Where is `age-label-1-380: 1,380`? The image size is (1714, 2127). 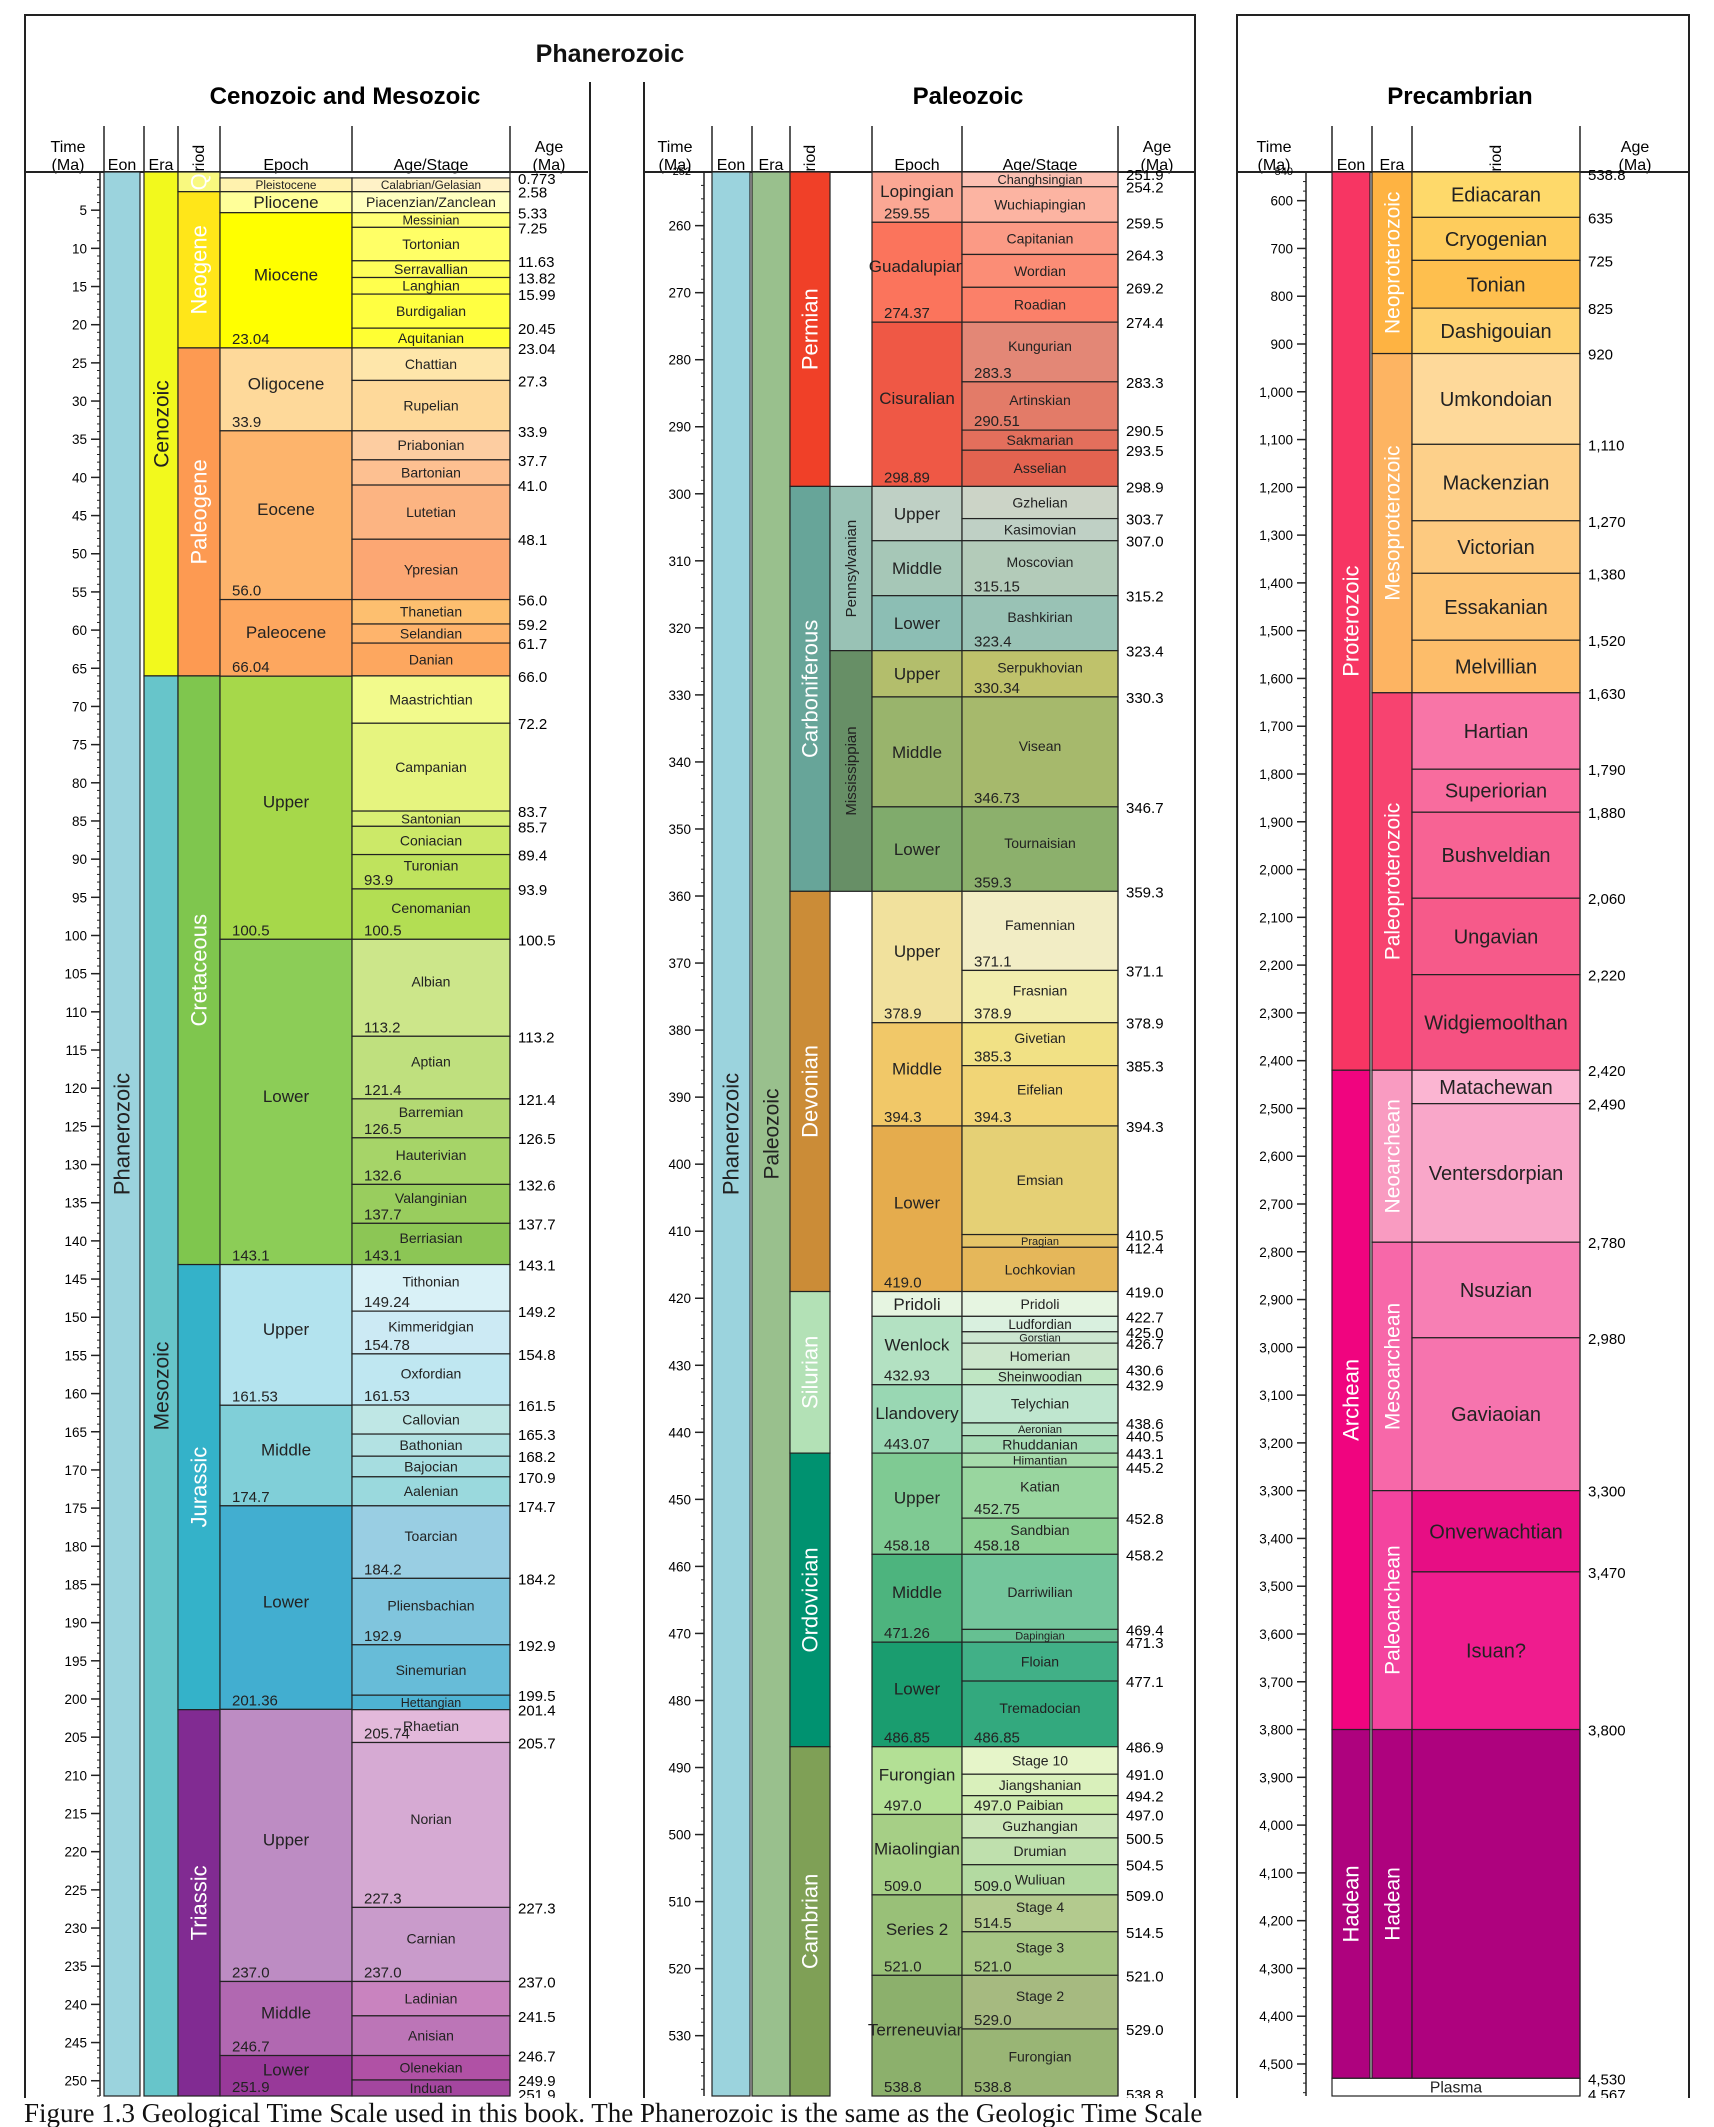 age-label-1-380: 1,380 is located at coordinates (1607, 574).